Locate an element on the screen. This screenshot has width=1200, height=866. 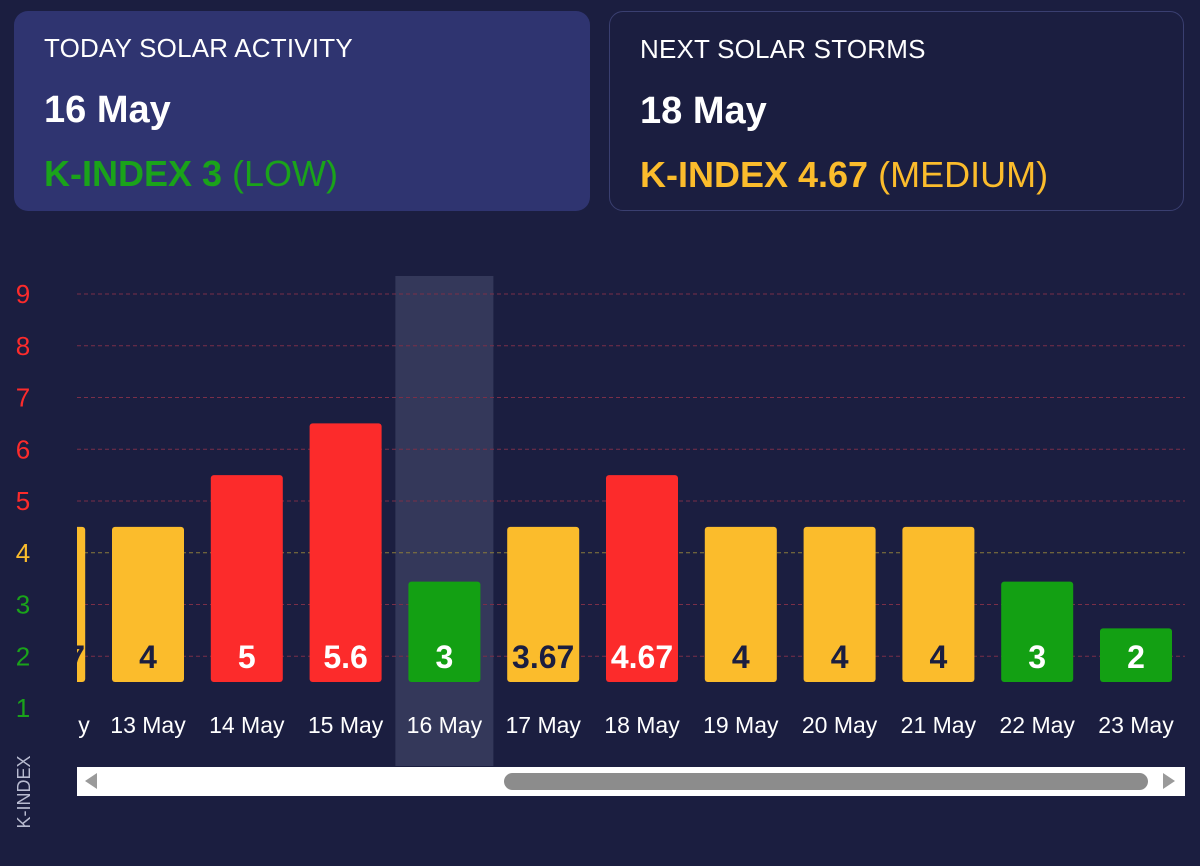
scroll-left-arrow-icon is located at coordinates (91, 781).